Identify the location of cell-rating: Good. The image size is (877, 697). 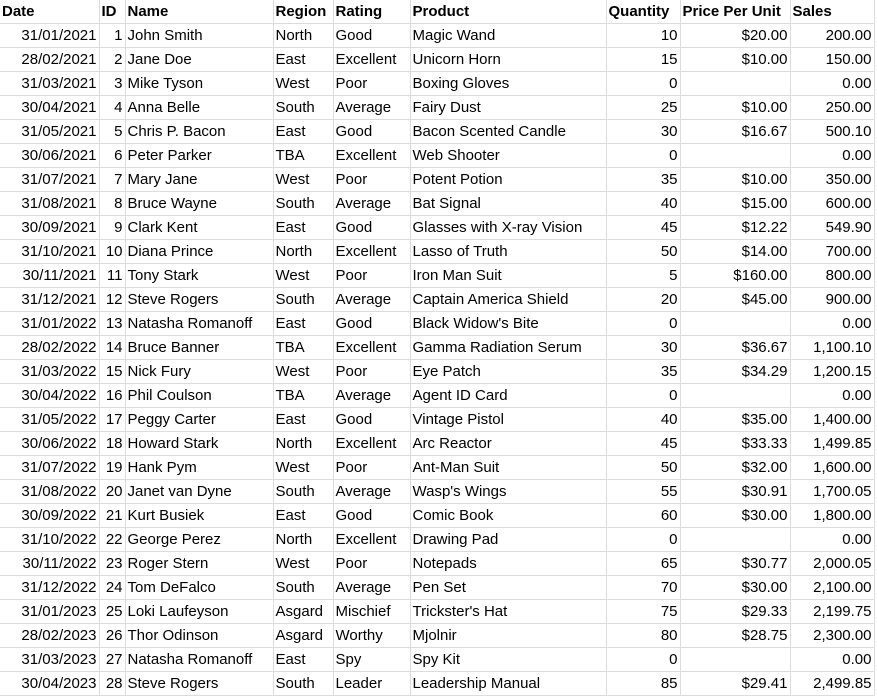
(372, 131).